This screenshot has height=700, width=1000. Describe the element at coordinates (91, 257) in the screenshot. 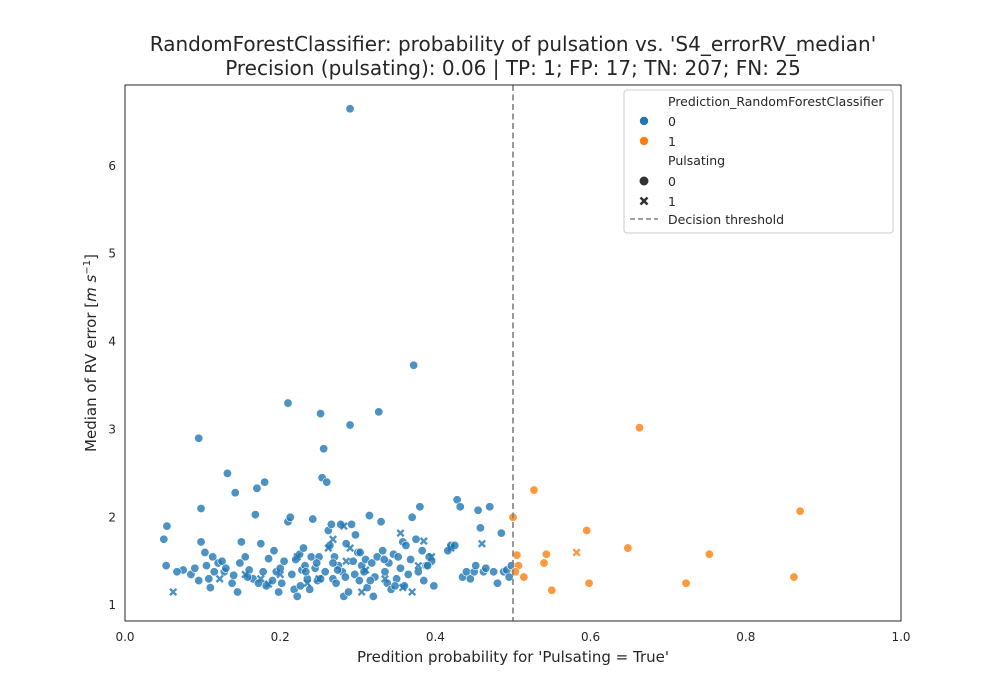

I see `y-axis-label-close: ]` at that location.